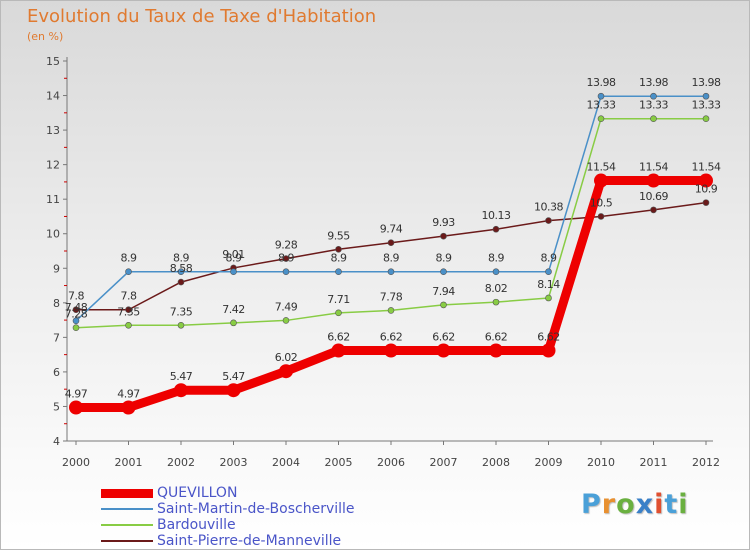 The width and height of the screenshot is (750, 550). What do you see at coordinates (234, 462) in the screenshot?
I see `x-tick-label: 2003` at bounding box center [234, 462].